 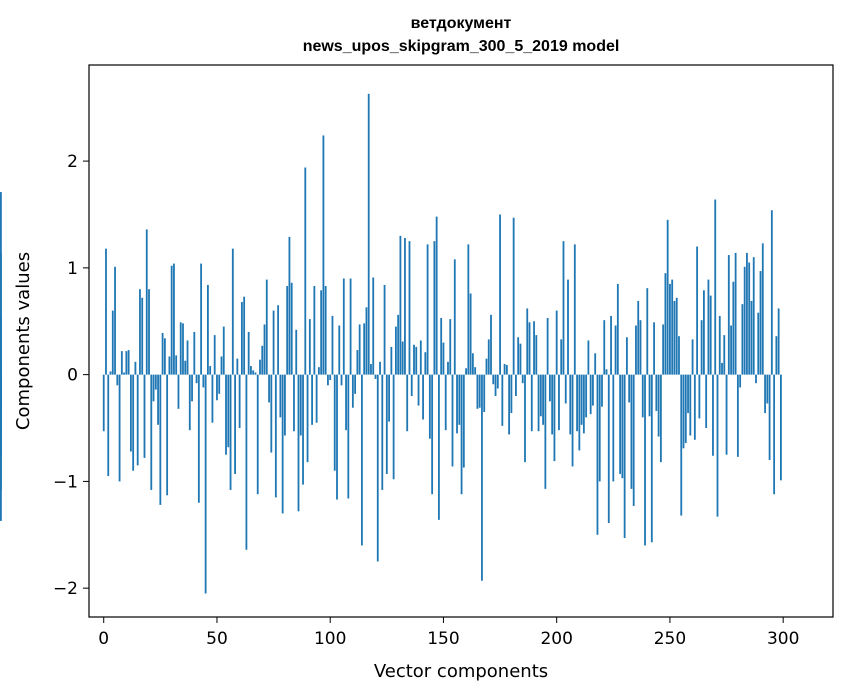 What do you see at coordinates (443, 639) in the screenshot?
I see `x-tick-label: 150` at bounding box center [443, 639].